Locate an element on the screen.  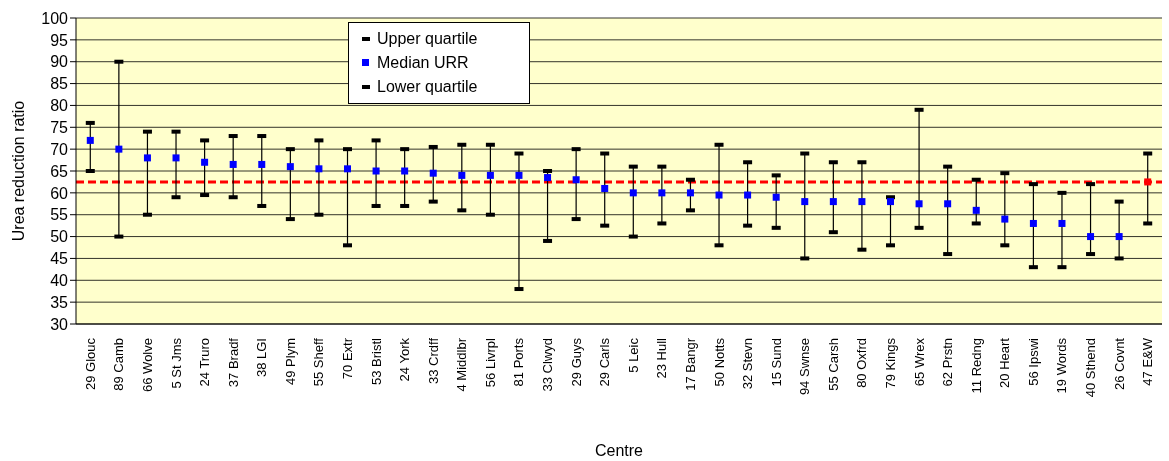
y-tick-label: 40 is located at coordinates (59, 280).